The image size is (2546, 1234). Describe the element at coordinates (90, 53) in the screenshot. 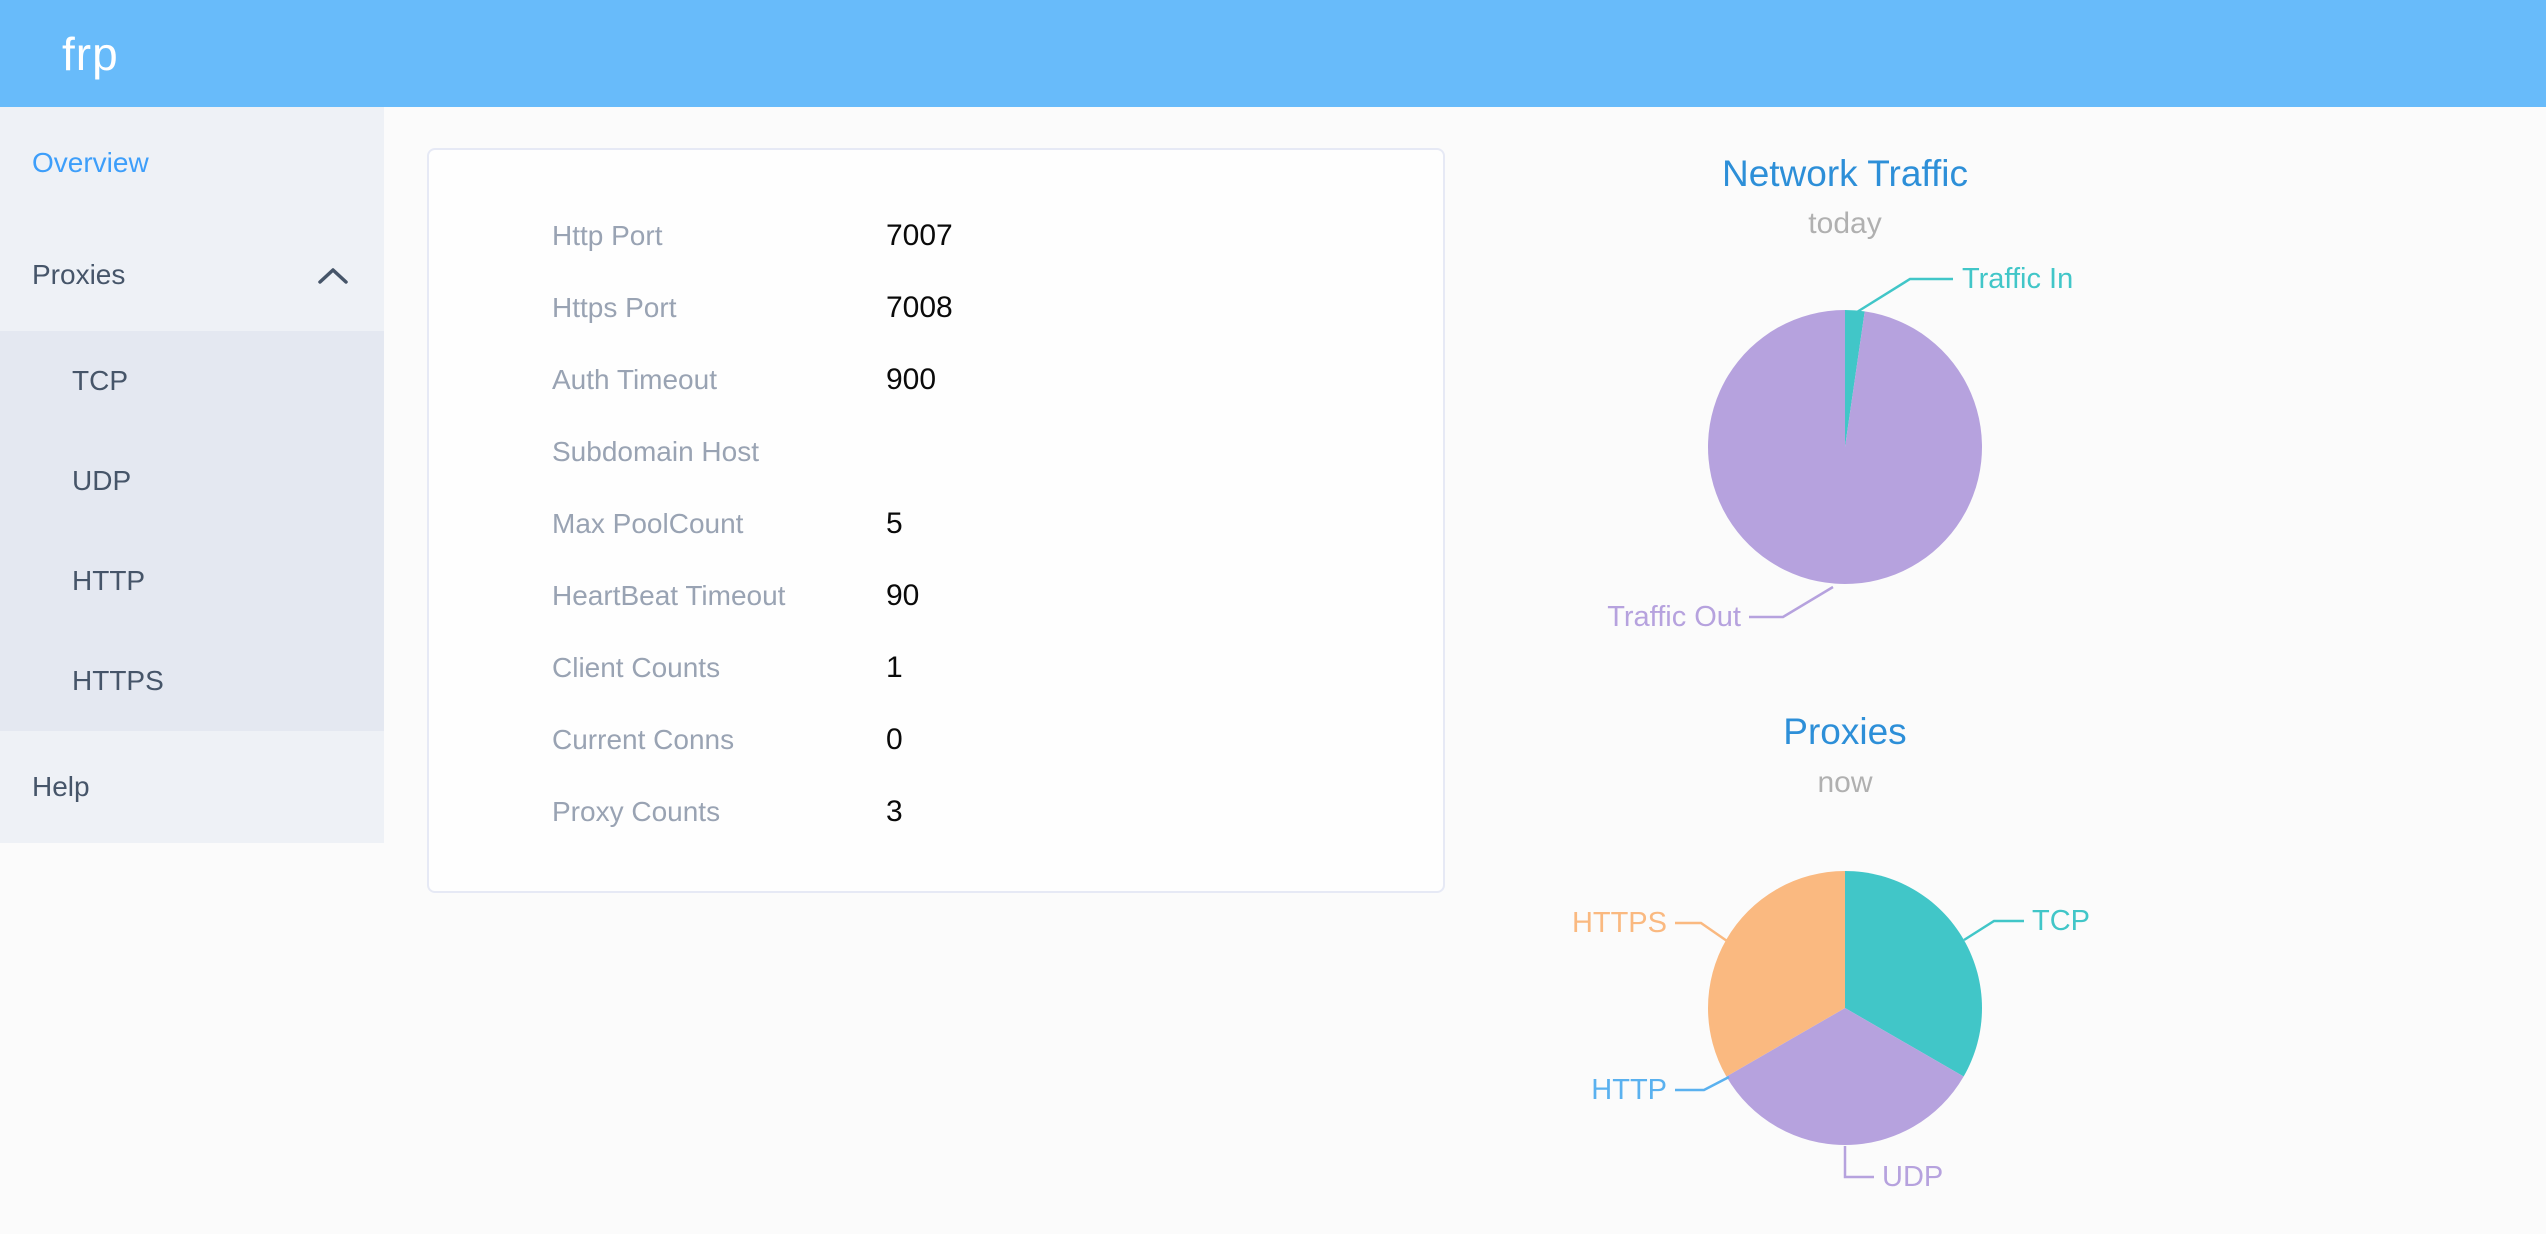

I see `app-logo: frp` at that location.